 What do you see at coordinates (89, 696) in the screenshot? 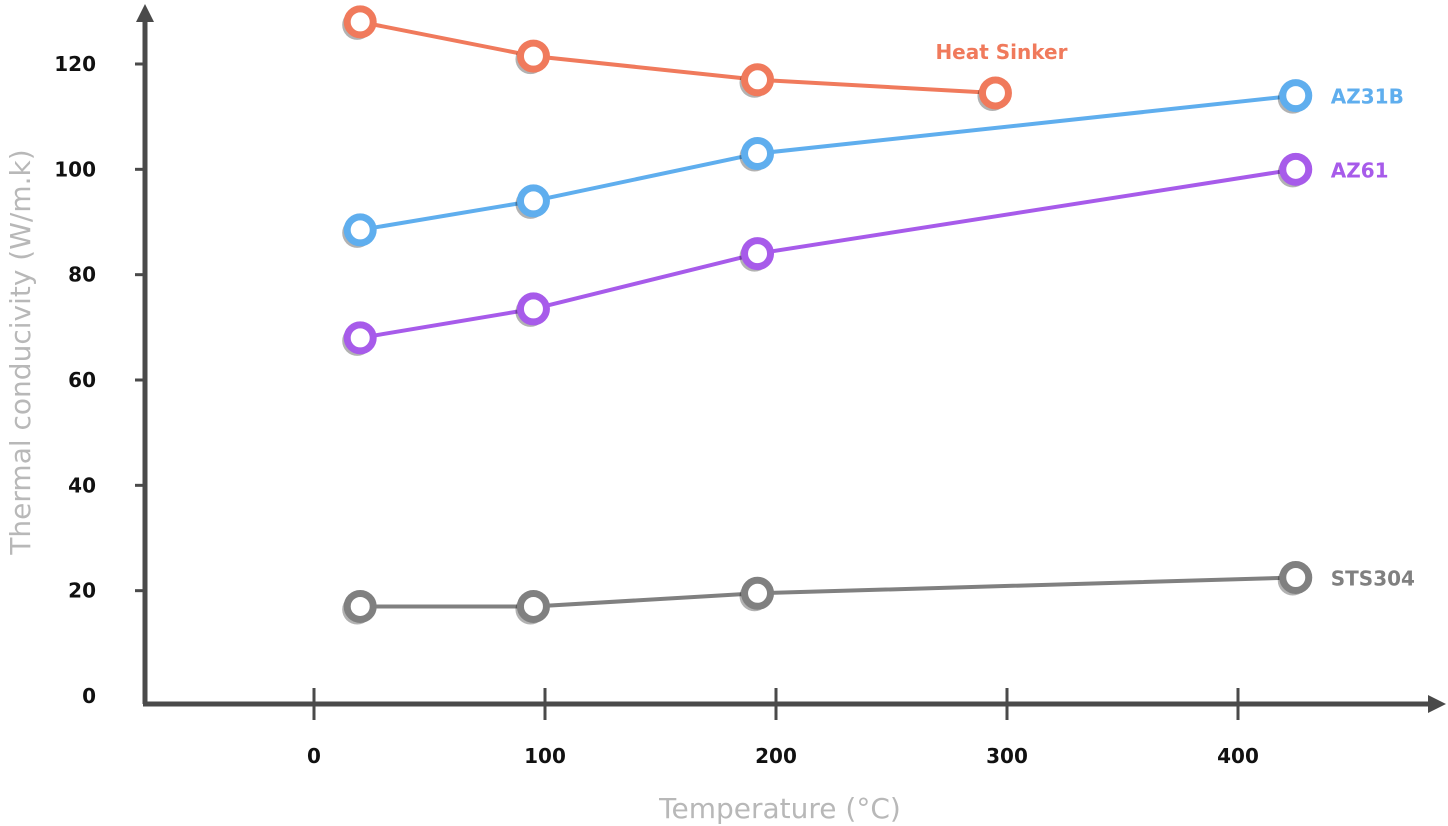
I see `y-tick-label: 0` at bounding box center [89, 696].